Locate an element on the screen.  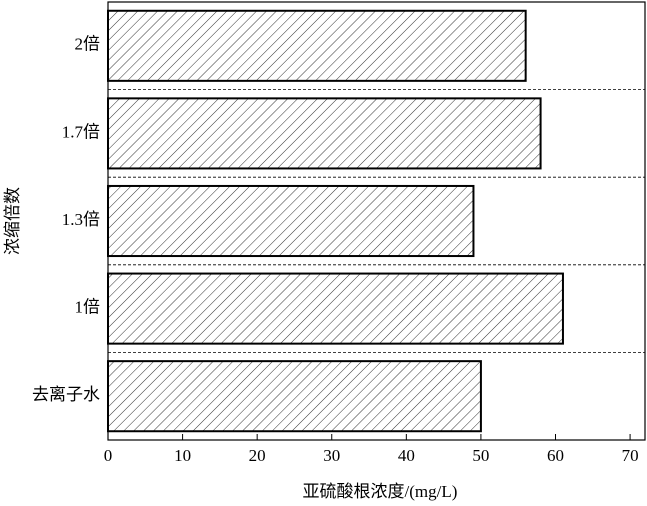
y-tick-label: 1倍 is located at coordinates (88, 307).